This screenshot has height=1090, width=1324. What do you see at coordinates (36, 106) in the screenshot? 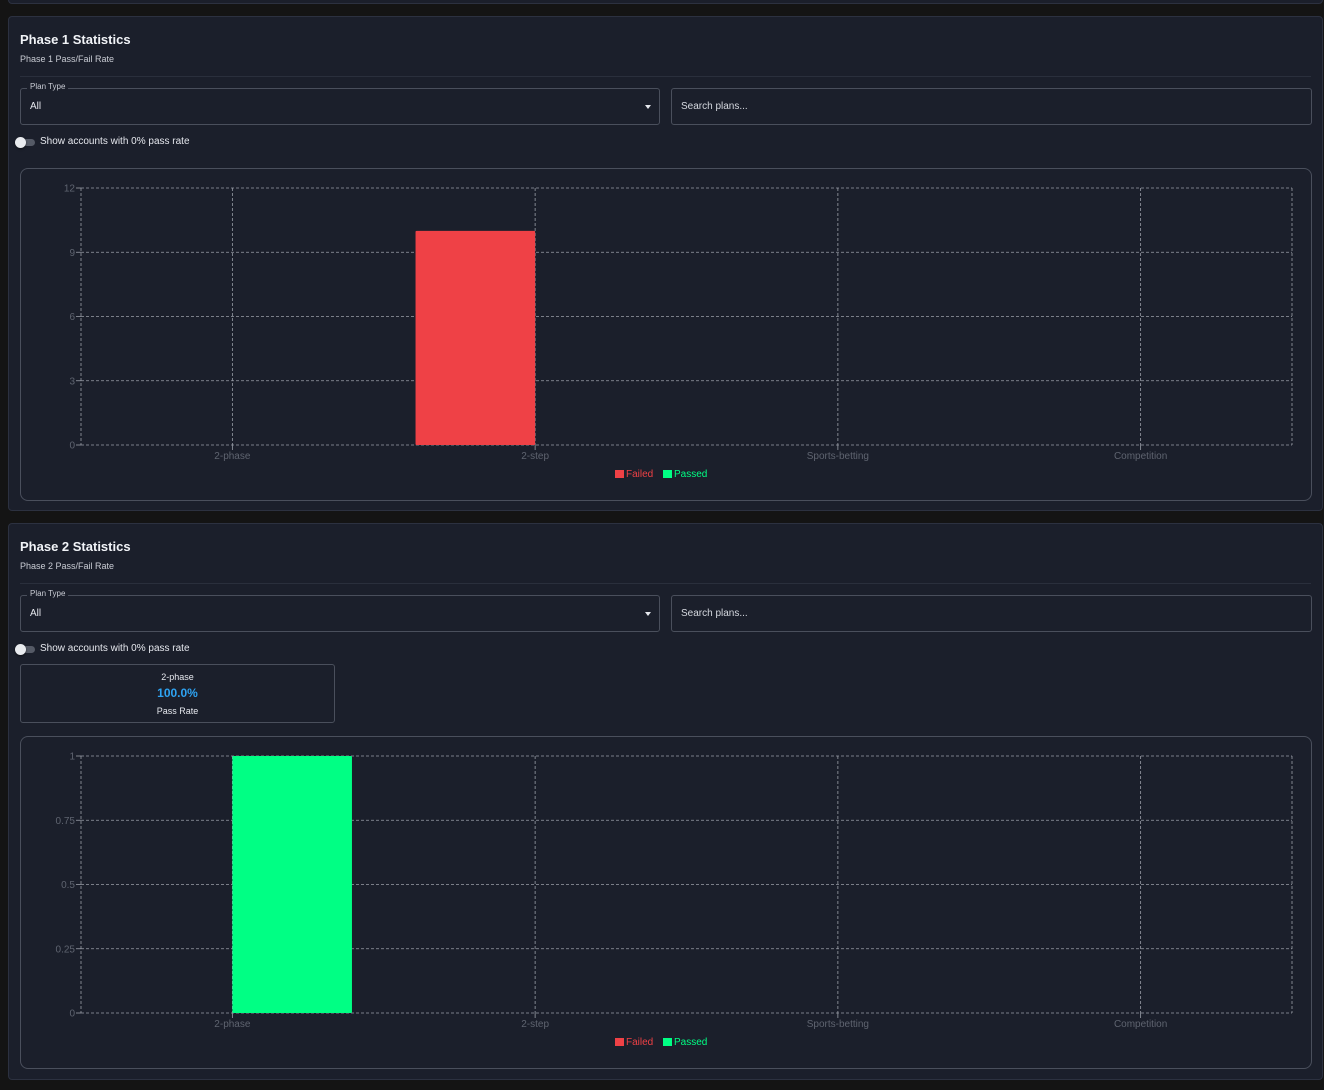
I see `phase1-plan-type-value: All` at bounding box center [36, 106].